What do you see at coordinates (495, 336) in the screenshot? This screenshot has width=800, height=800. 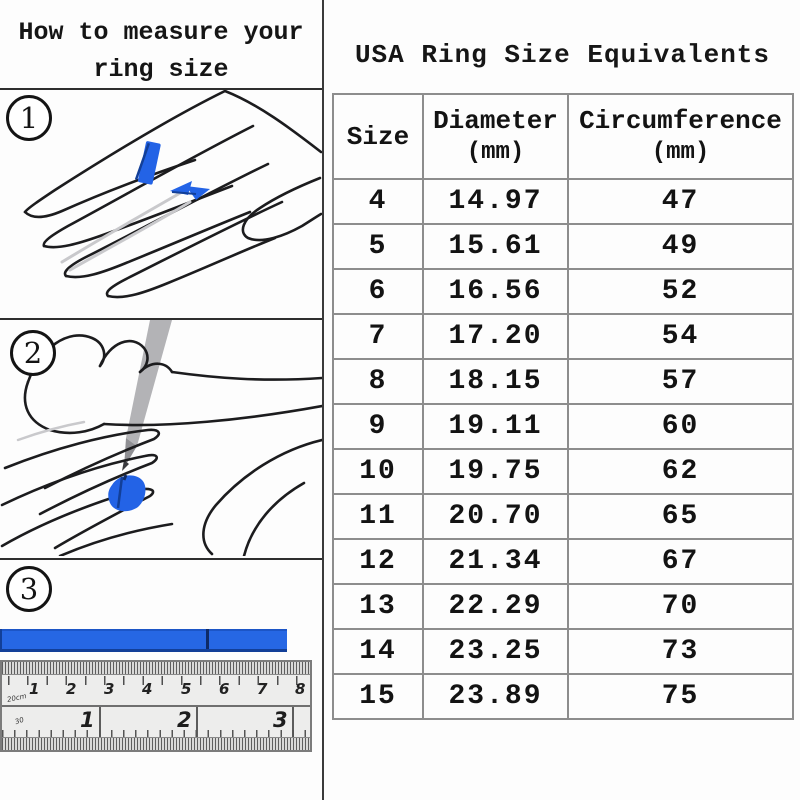 I see `diameter-cell: 17.20` at bounding box center [495, 336].